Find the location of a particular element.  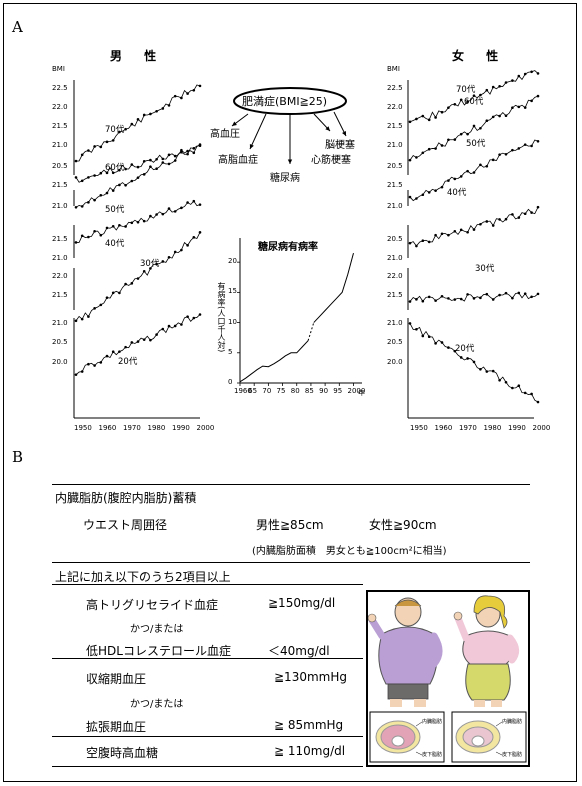

diabetes-x-tick: 1960 is located at coordinates (243, 391).